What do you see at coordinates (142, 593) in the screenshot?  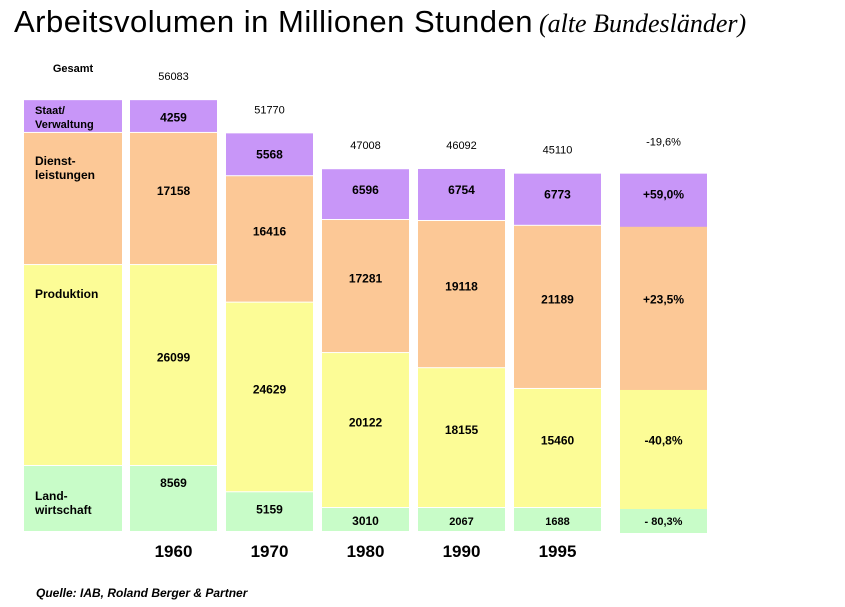 I see `source-note: Quelle: IAB, Roland Berger & Partner` at bounding box center [142, 593].